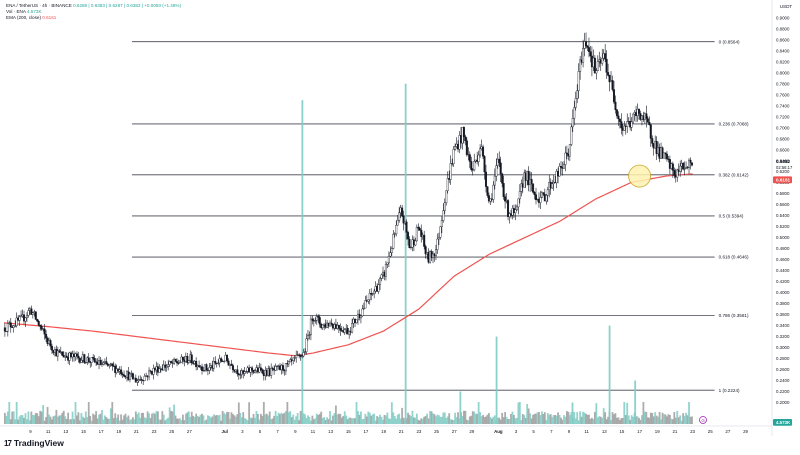 Image resolution: width=800 pixels, height=455 pixels. Describe the element at coordinates (783, 149) in the screenshot. I see `price-tick-label: 0.6600` at that location.